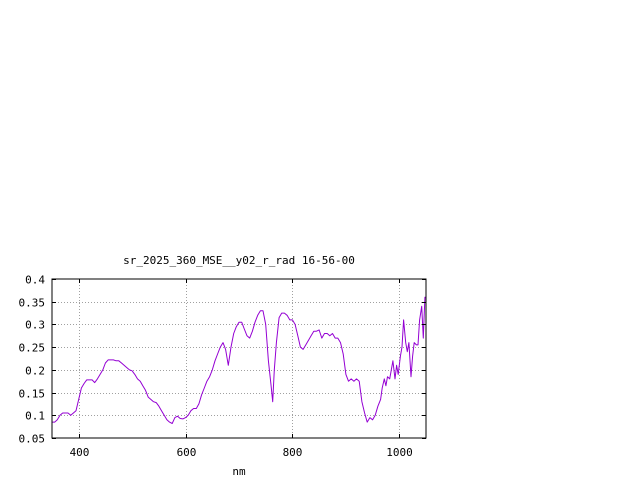 This screenshot has width=640, height=480. Describe the element at coordinates (35, 416) in the screenshot. I see `y-tick-label: 0.1` at that location.